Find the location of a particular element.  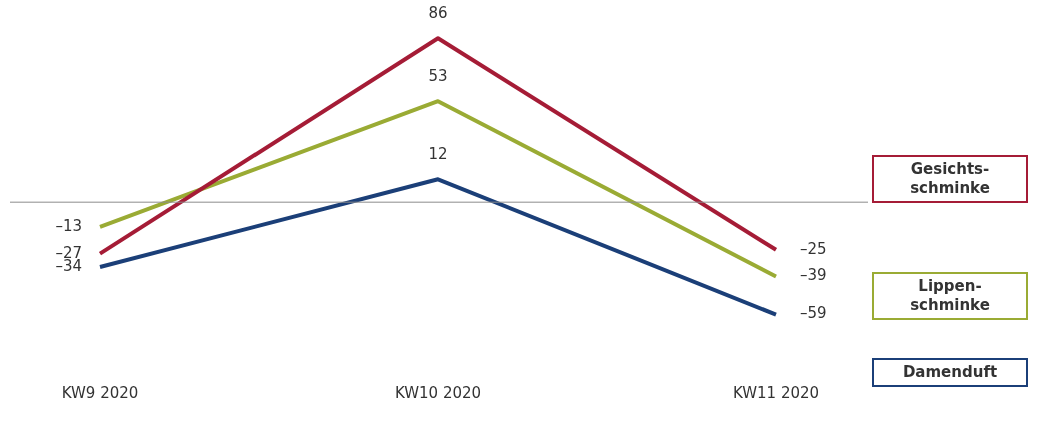

x-tick-label: KW11 2020 is located at coordinates (776, 392).